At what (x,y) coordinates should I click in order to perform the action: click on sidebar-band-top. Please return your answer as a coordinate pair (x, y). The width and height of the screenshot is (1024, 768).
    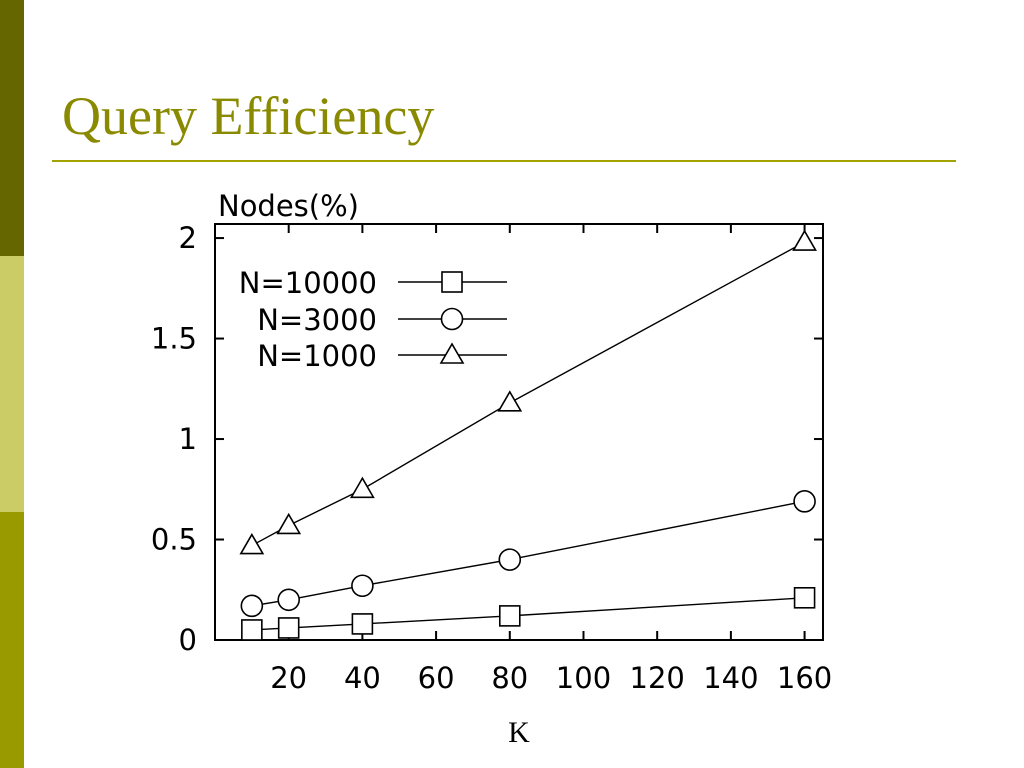
    Looking at the image, I should click on (12, 128).